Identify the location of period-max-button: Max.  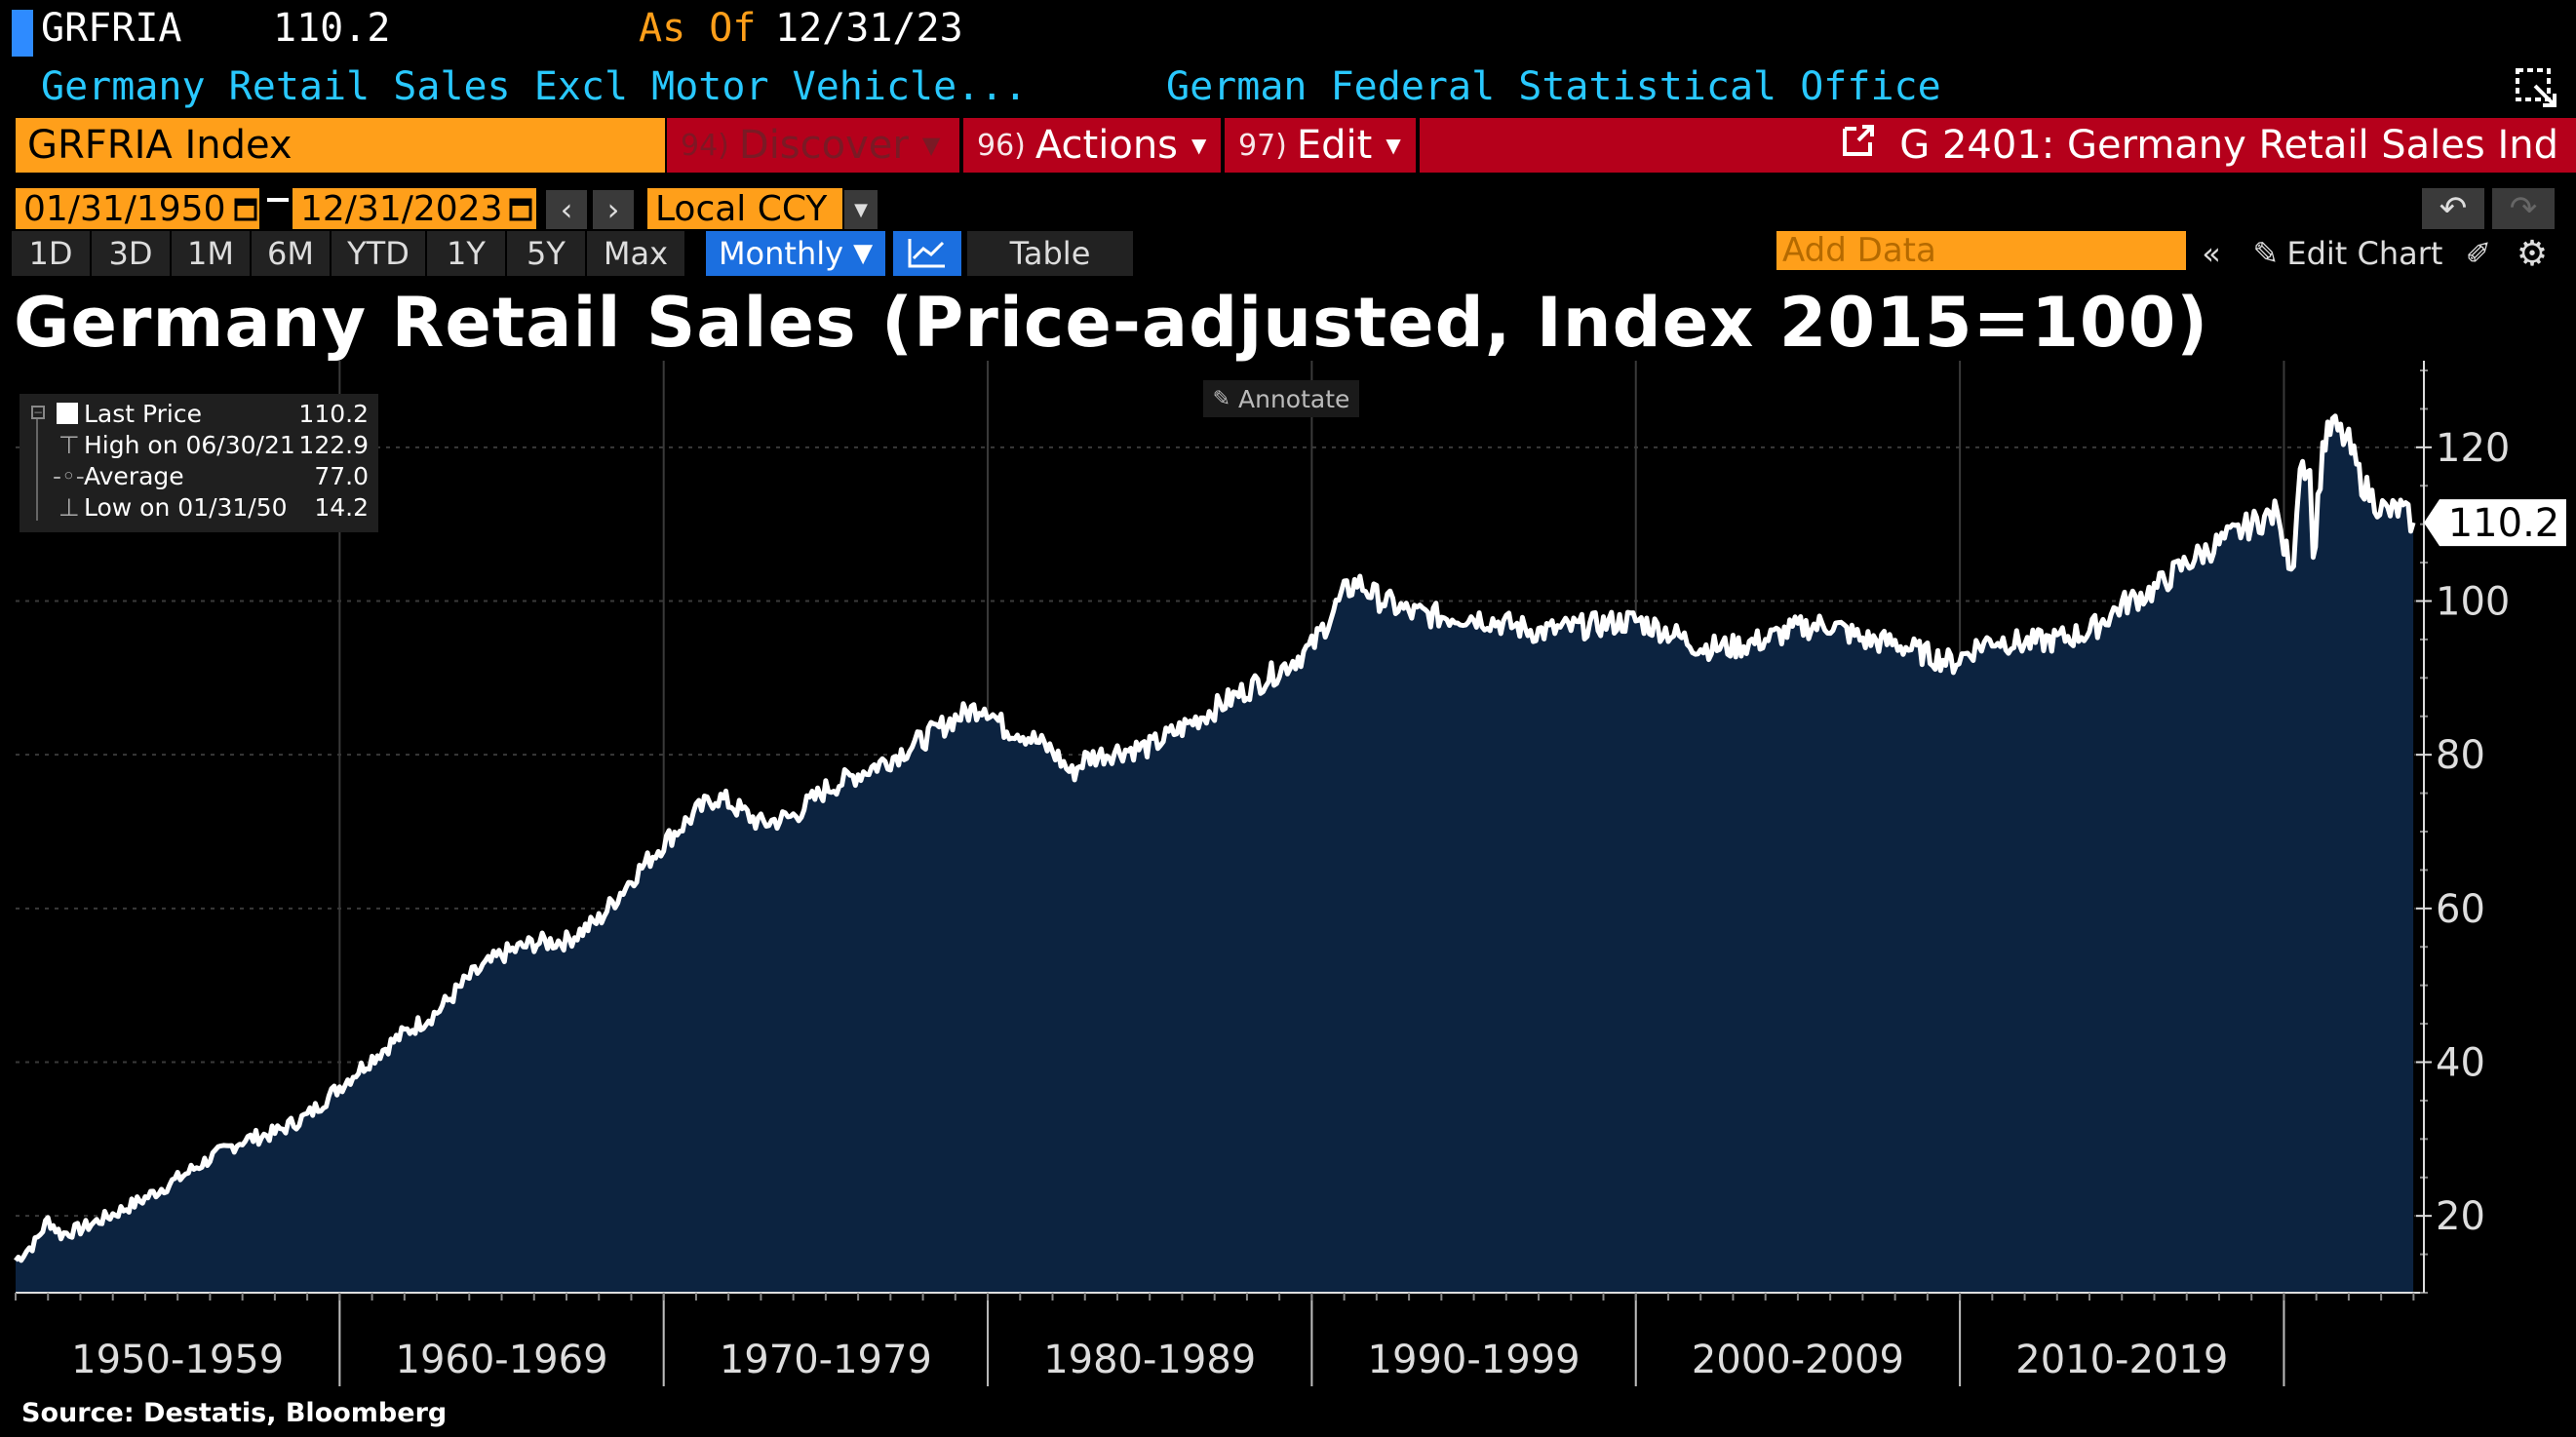
(635, 254).